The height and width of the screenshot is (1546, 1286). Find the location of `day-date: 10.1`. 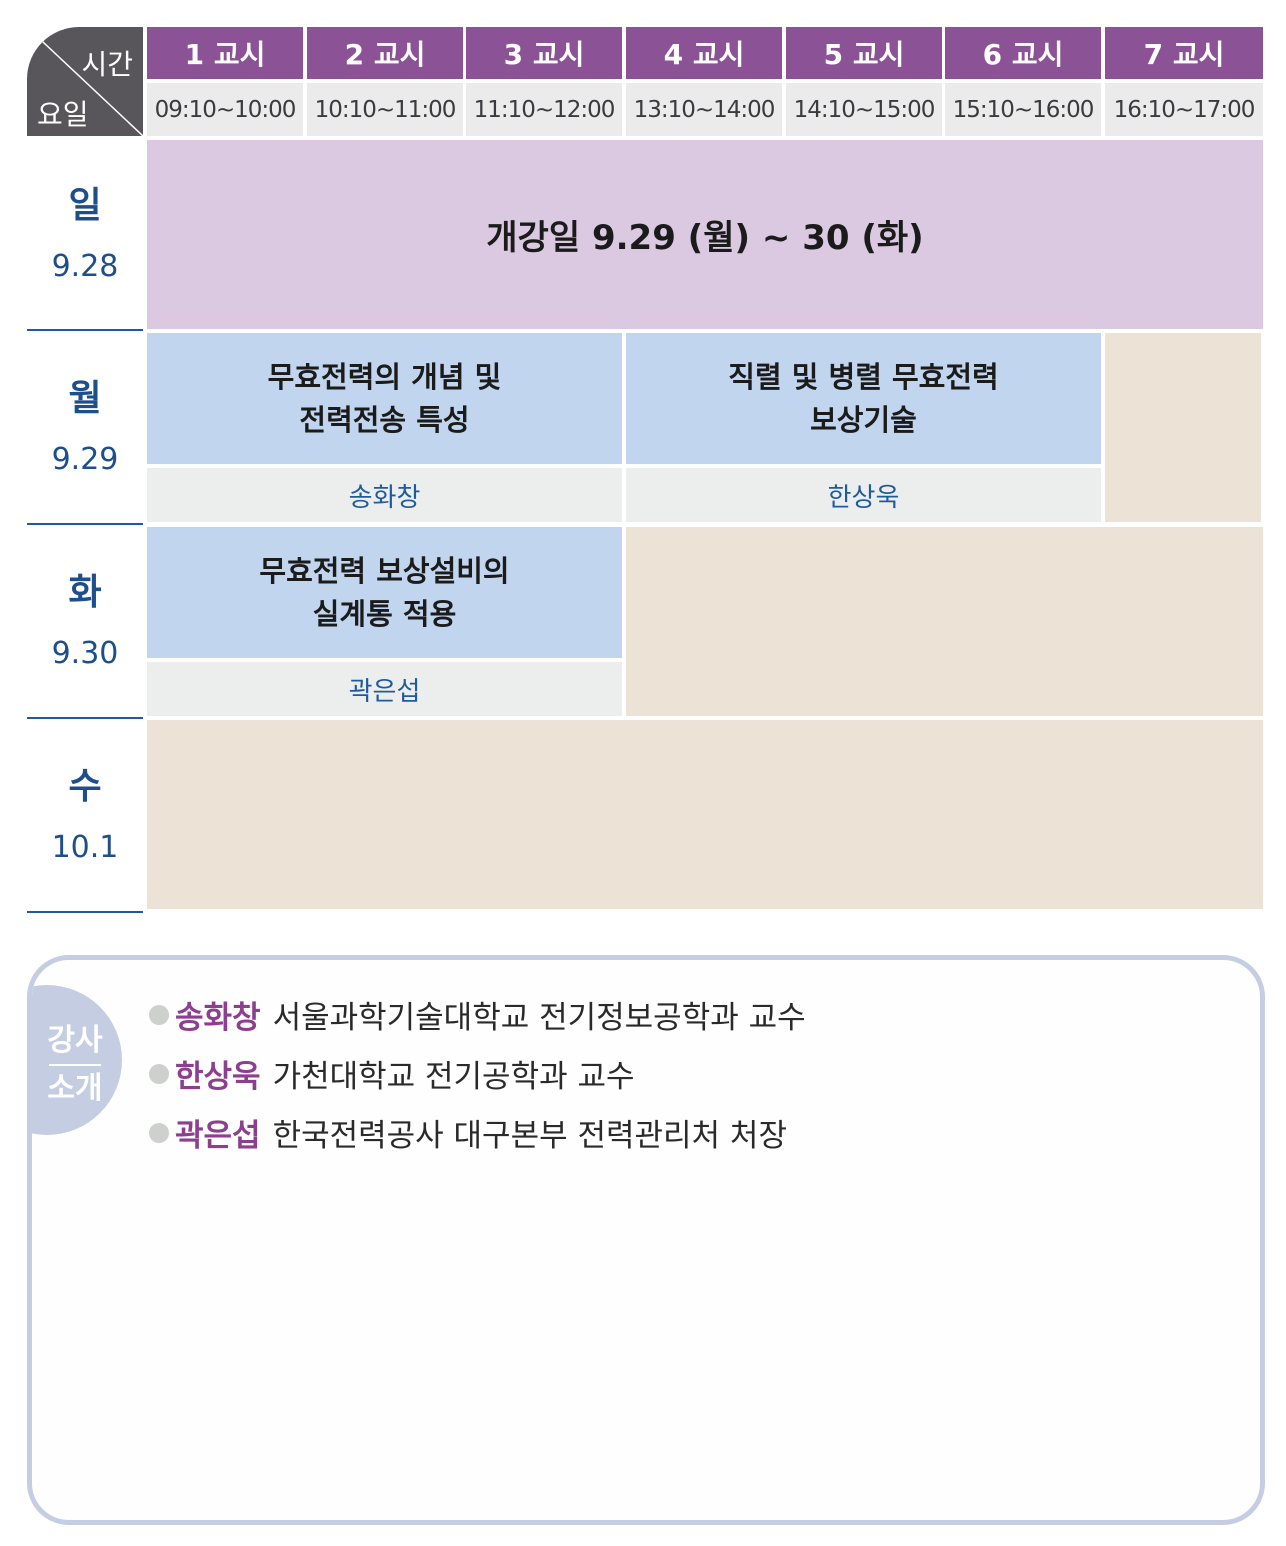

day-date: 10.1 is located at coordinates (85, 847).